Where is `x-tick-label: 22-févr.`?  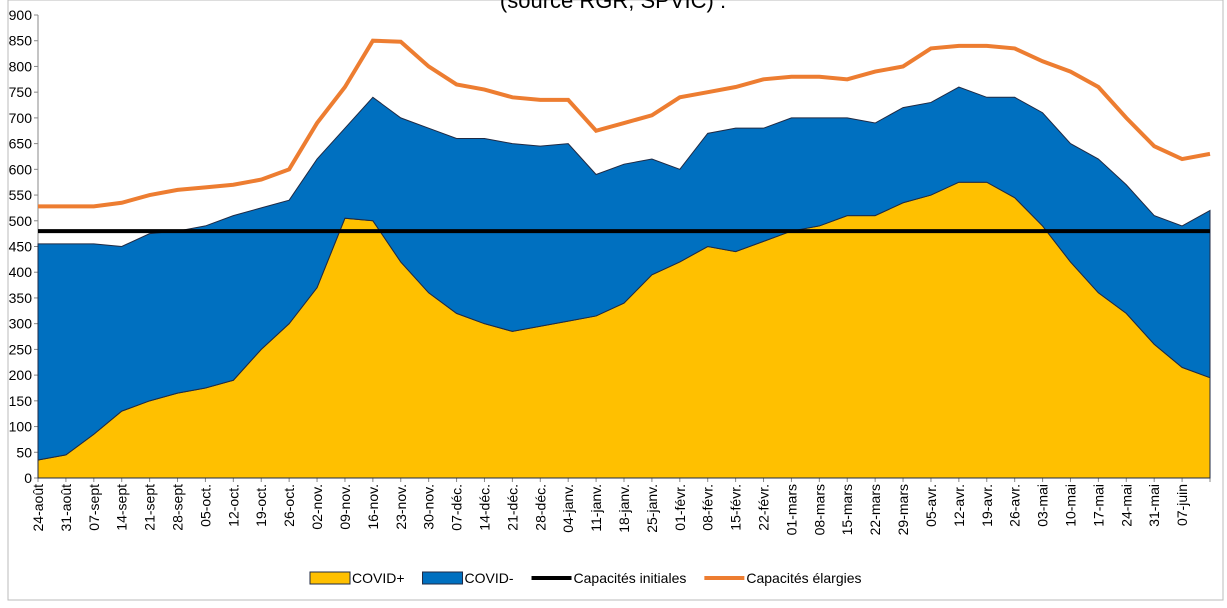
x-tick-label: 22-févr. is located at coordinates (764, 507).